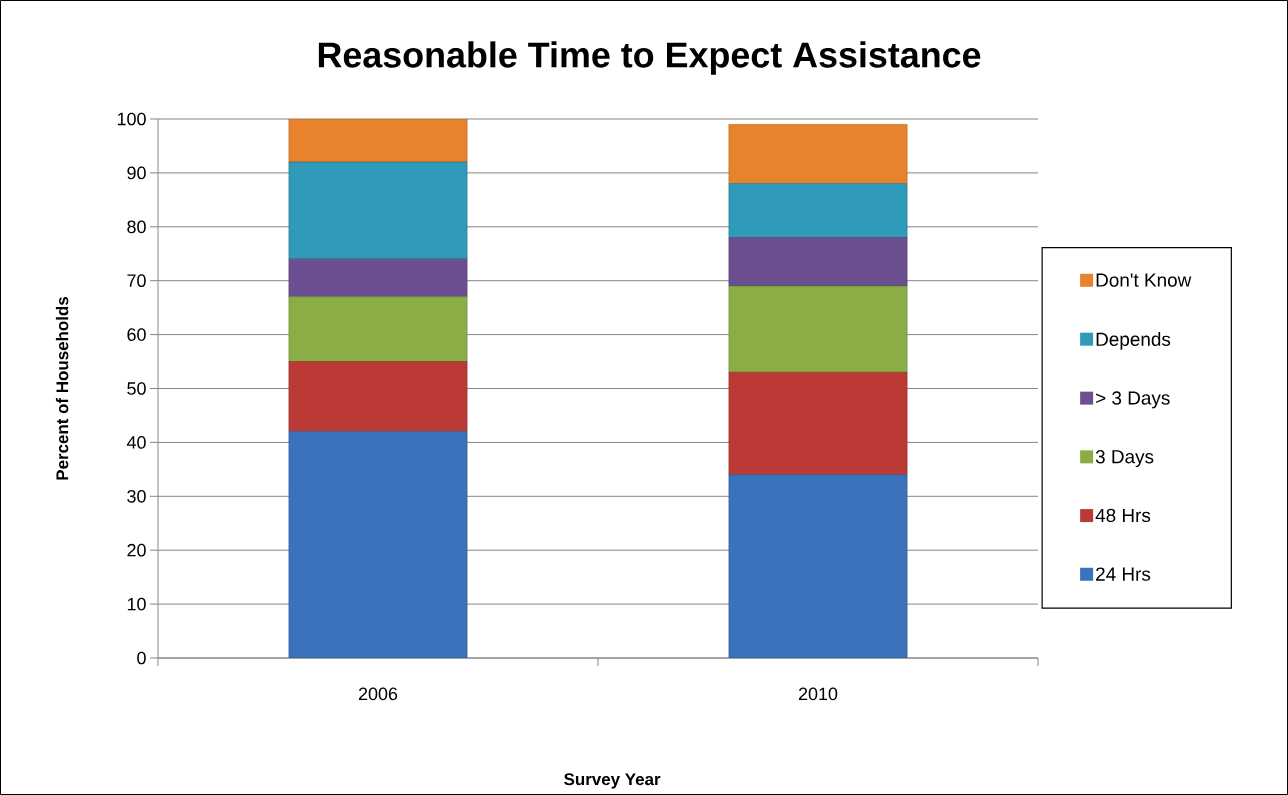 The width and height of the screenshot is (1288, 795). Describe the element at coordinates (136, 334) in the screenshot. I see `y-tick-label: 60` at that location.